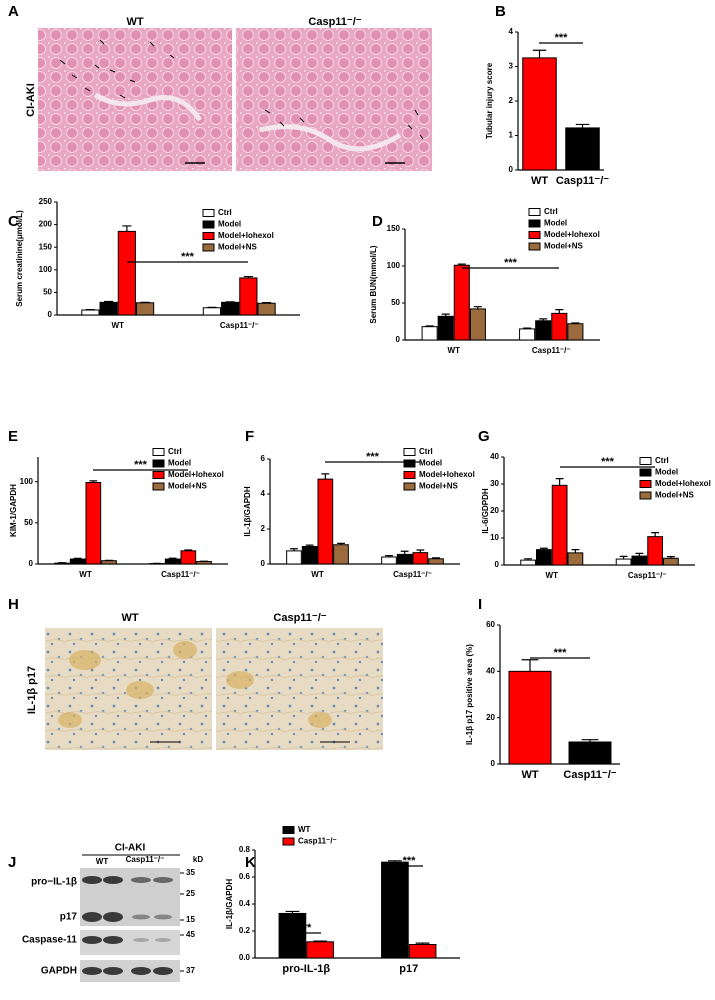 This screenshot has width=715, height=1000. Describe the element at coordinates (377, 221) in the screenshot. I see `panel-letter: D` at that location.